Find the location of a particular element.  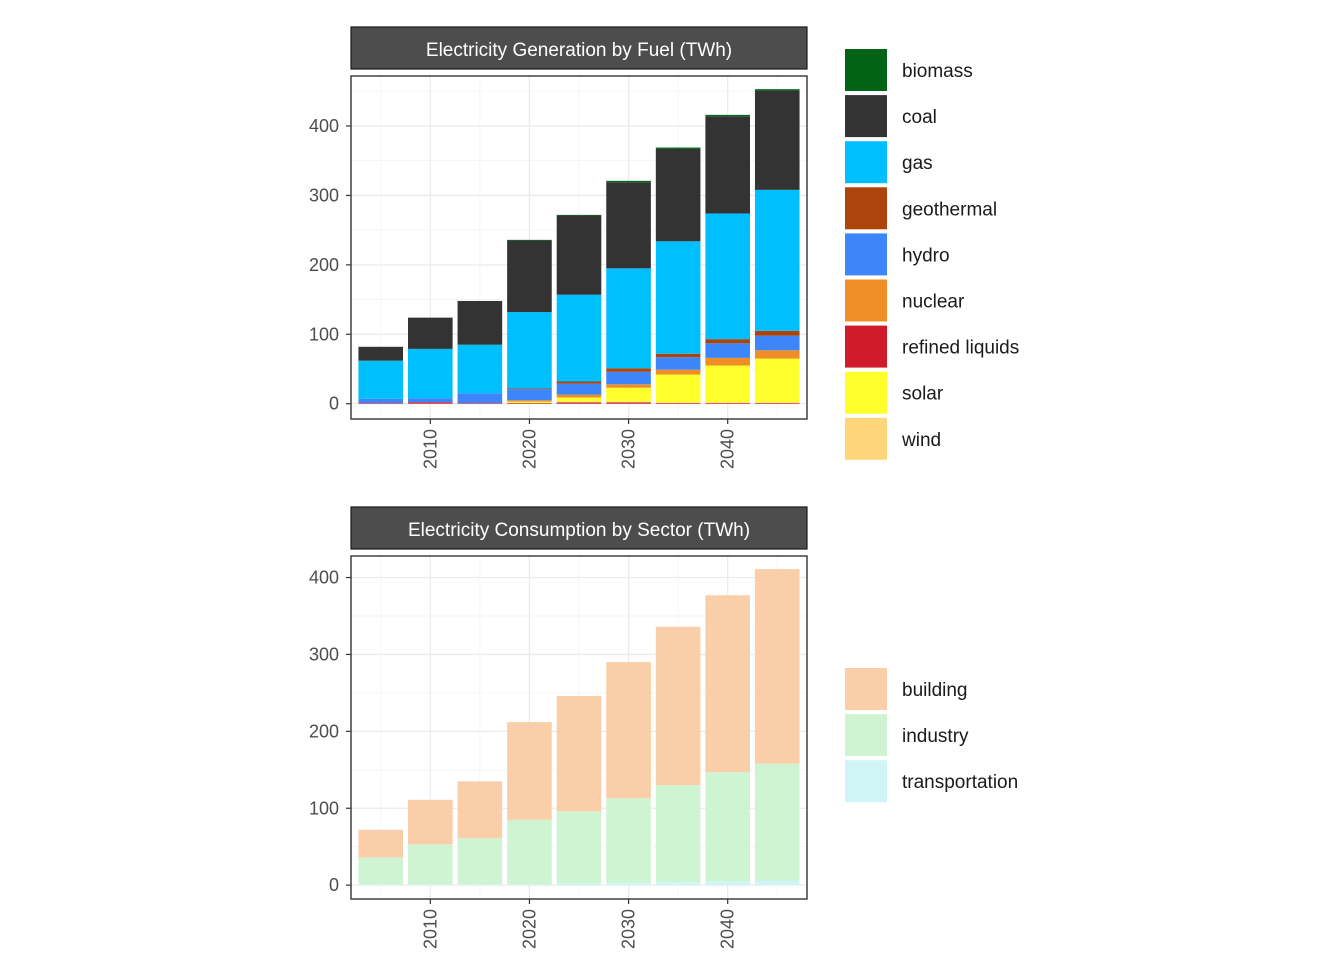

y-tick-label: 200 is located at coordinates (324, 265).